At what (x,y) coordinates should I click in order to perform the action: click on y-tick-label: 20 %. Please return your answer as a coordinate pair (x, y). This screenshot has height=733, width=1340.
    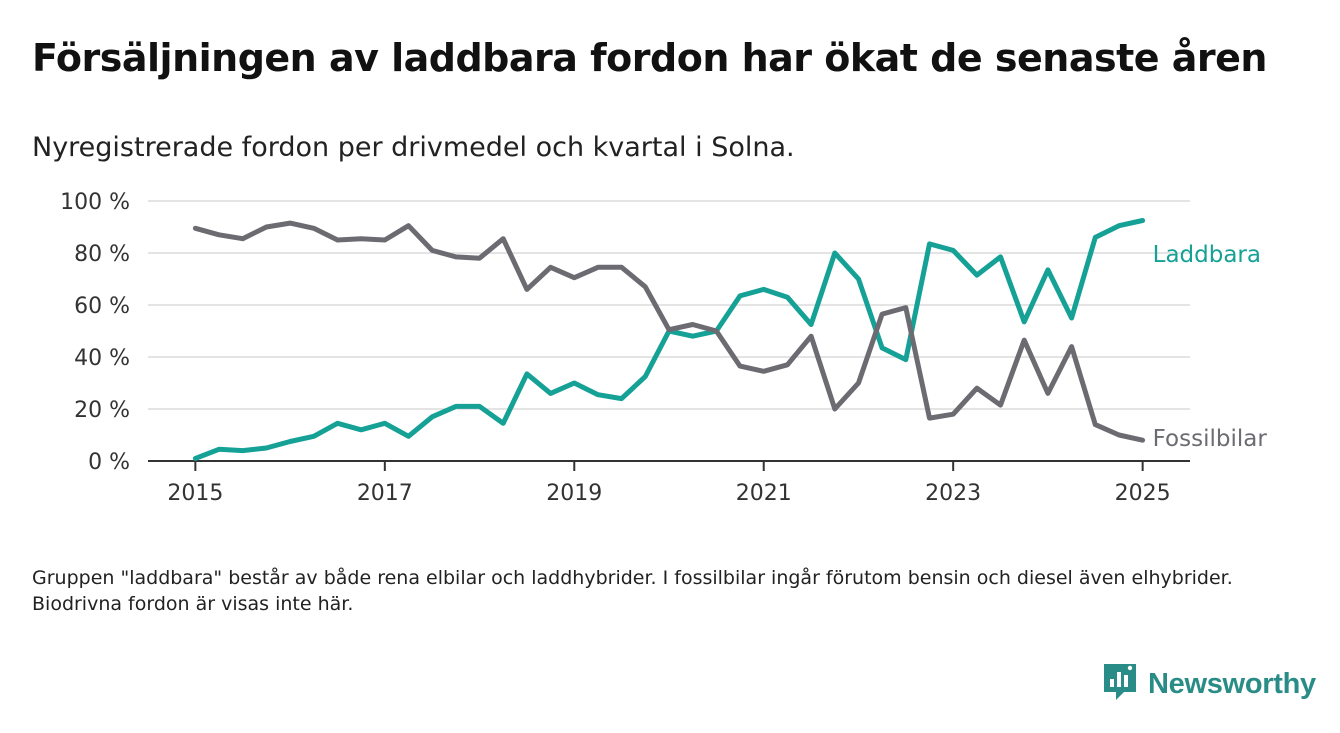
    Looking at the image, I should click on (102, 410).